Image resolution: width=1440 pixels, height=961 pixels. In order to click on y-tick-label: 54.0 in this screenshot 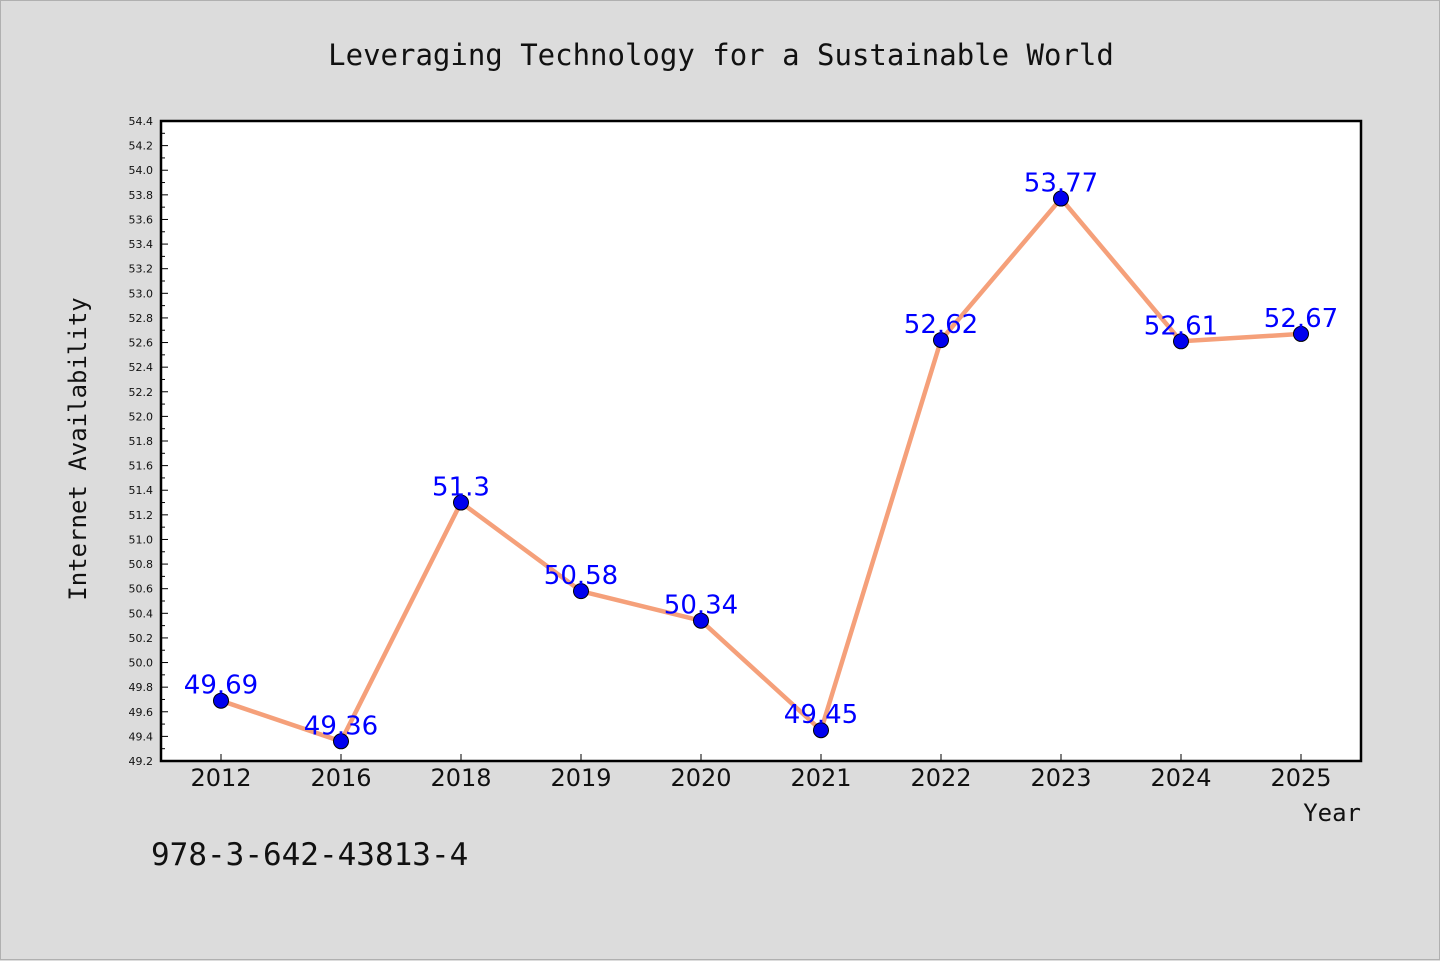, I will do `click(141, 170)`.